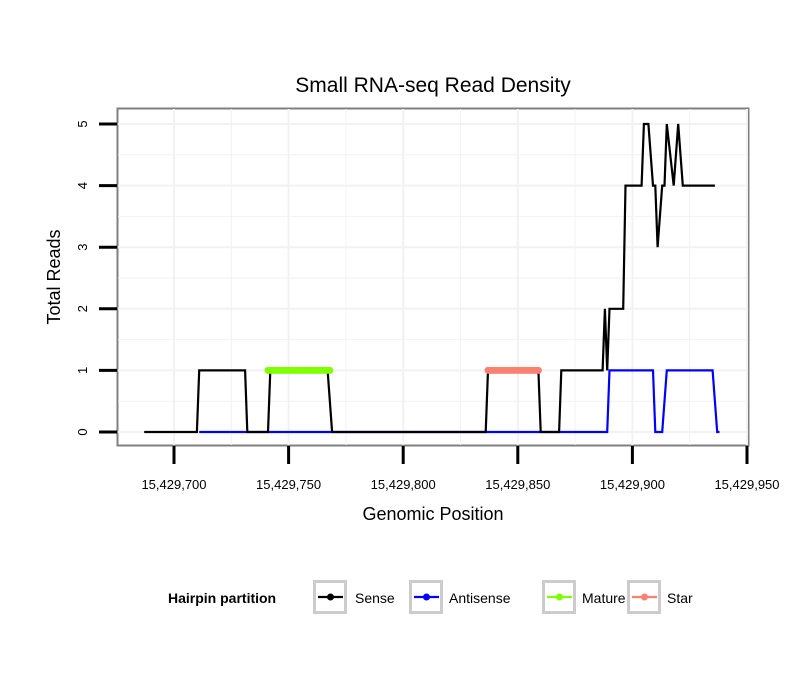 Image resolution: width=810 pixels, height=690 pixels. What do you see at coordinates (432, 514) in the screenshot?
I see `x-axis-label: Genomic Position` at bounding box center [432, 514].